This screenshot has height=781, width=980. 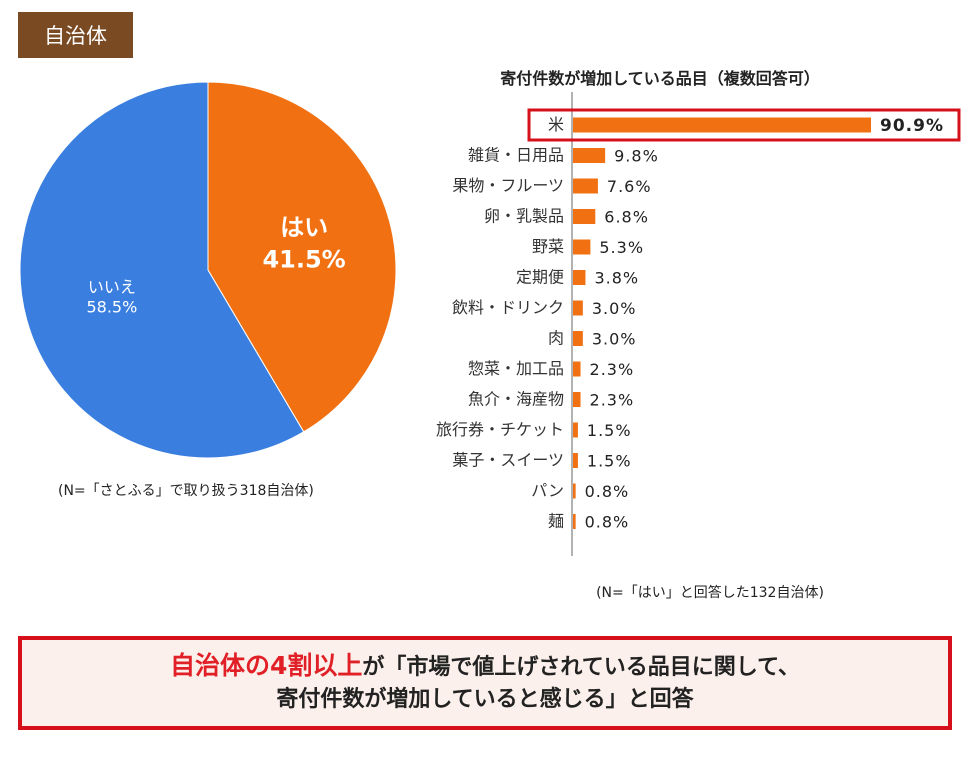 I want to click on bar-category-label: 菓子・スイーツ, so click(x=508, y=460).